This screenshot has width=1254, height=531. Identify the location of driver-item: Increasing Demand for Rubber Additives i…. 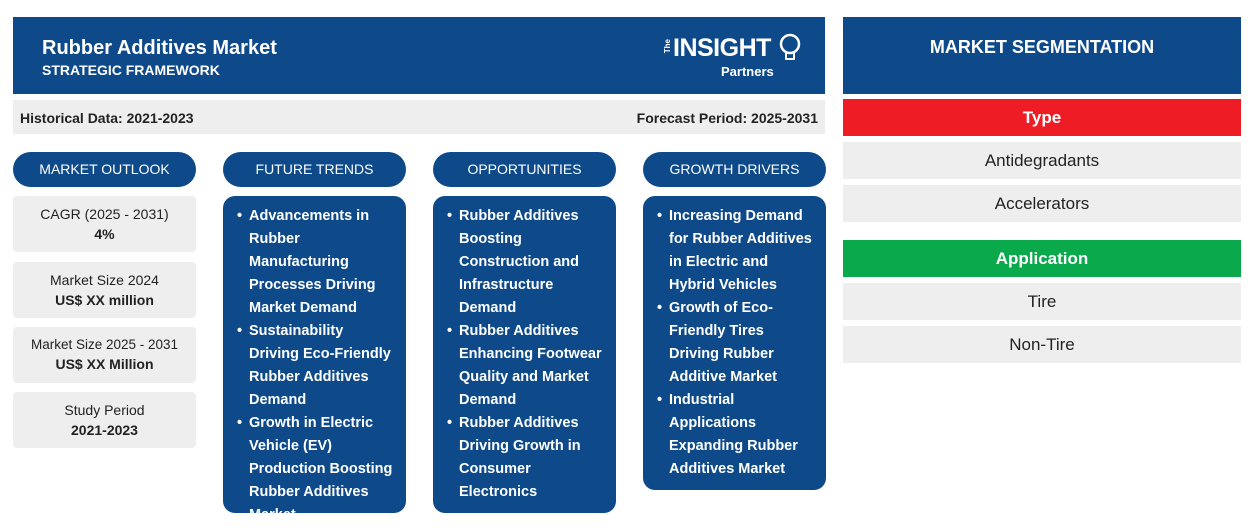
(735, 251).